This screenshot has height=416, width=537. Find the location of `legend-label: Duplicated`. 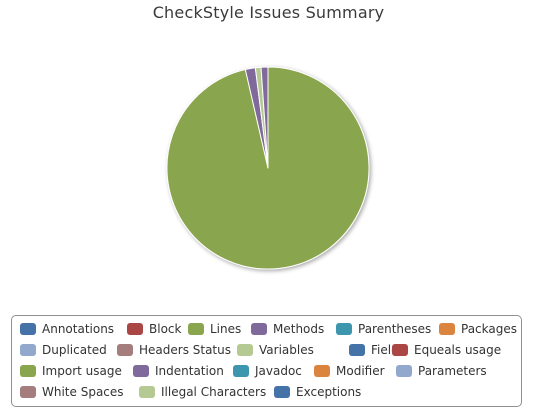

legend-label: Duplicated is located at coordinates (74, 350).